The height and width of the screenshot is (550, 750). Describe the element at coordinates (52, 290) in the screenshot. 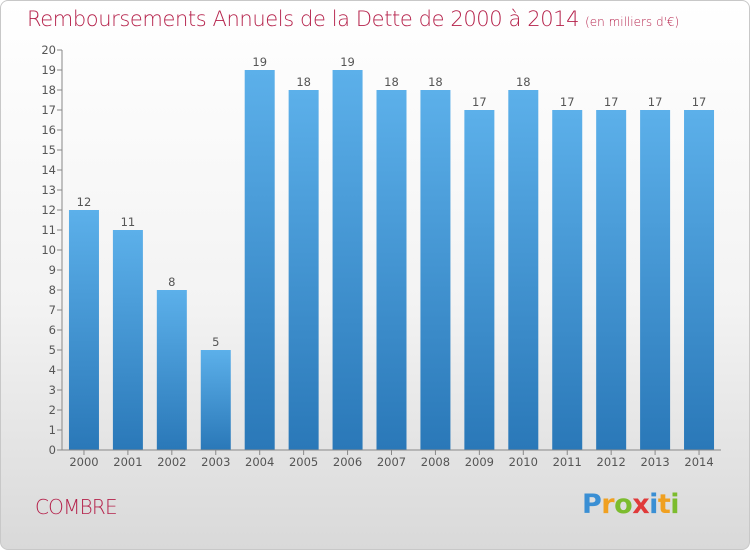

I see `y-tick-label: 8` at that location.